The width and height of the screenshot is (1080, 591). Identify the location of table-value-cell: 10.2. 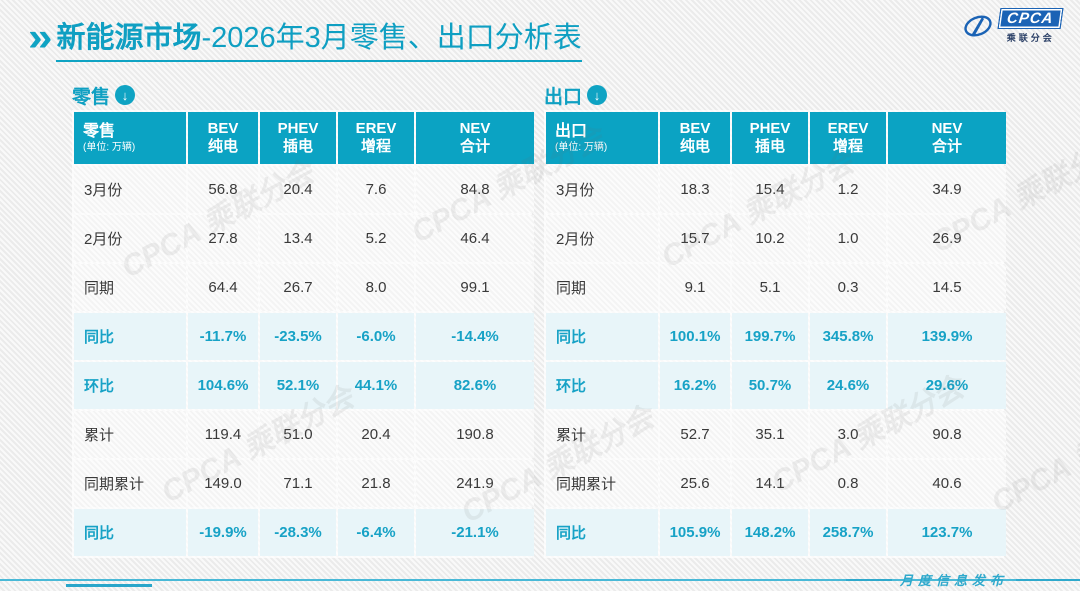
(770, 238).